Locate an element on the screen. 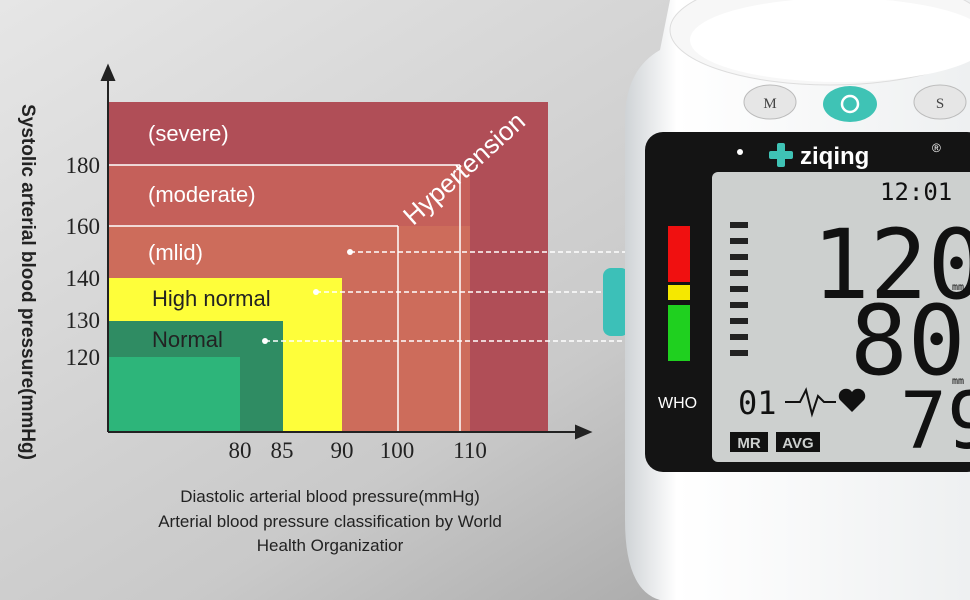 This screenshot has width=970, height=600. zone-label: High normal is located at coordinates (211, 298).